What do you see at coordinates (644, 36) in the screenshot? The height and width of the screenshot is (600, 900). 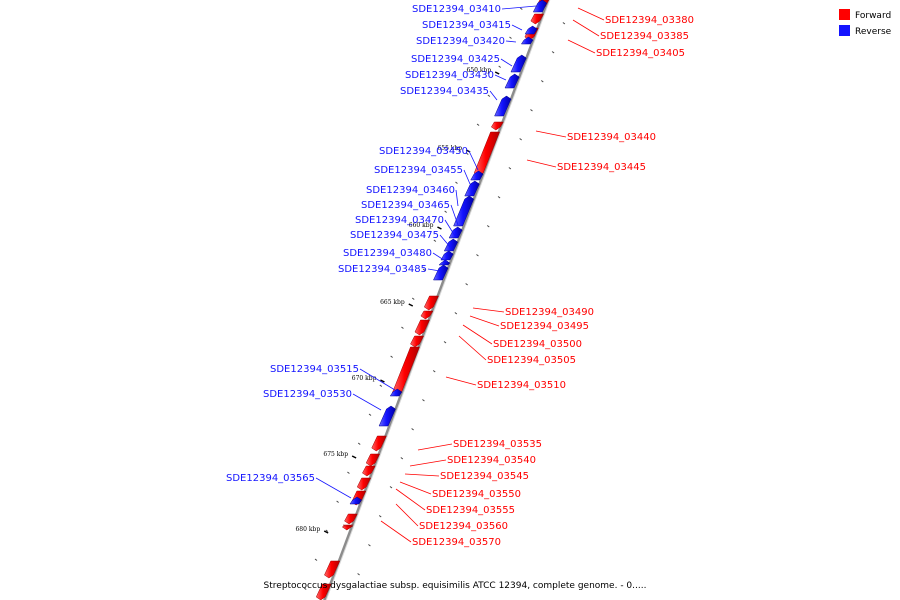 I see `gene-label: SDE12394_03385` at bounding box center [644, 36].